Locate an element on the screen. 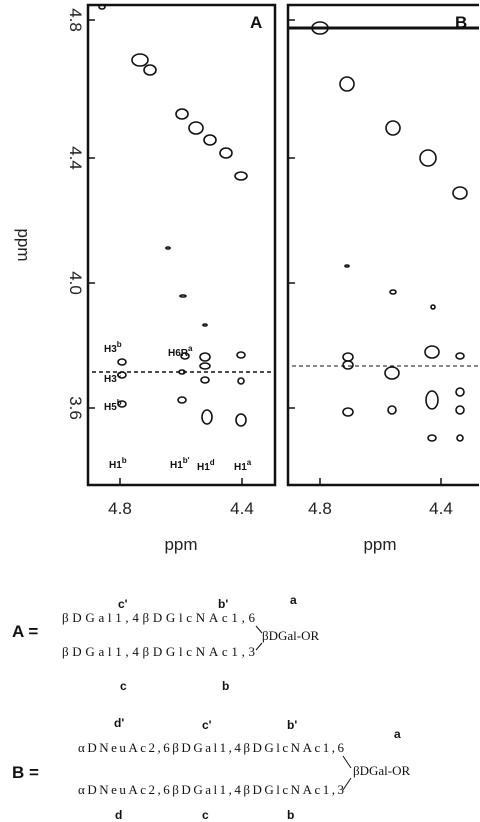  branch-text: αDNeuAc2,6βDGal1,4βDGlcNAc1,3 is located at coordinates (211, 789).